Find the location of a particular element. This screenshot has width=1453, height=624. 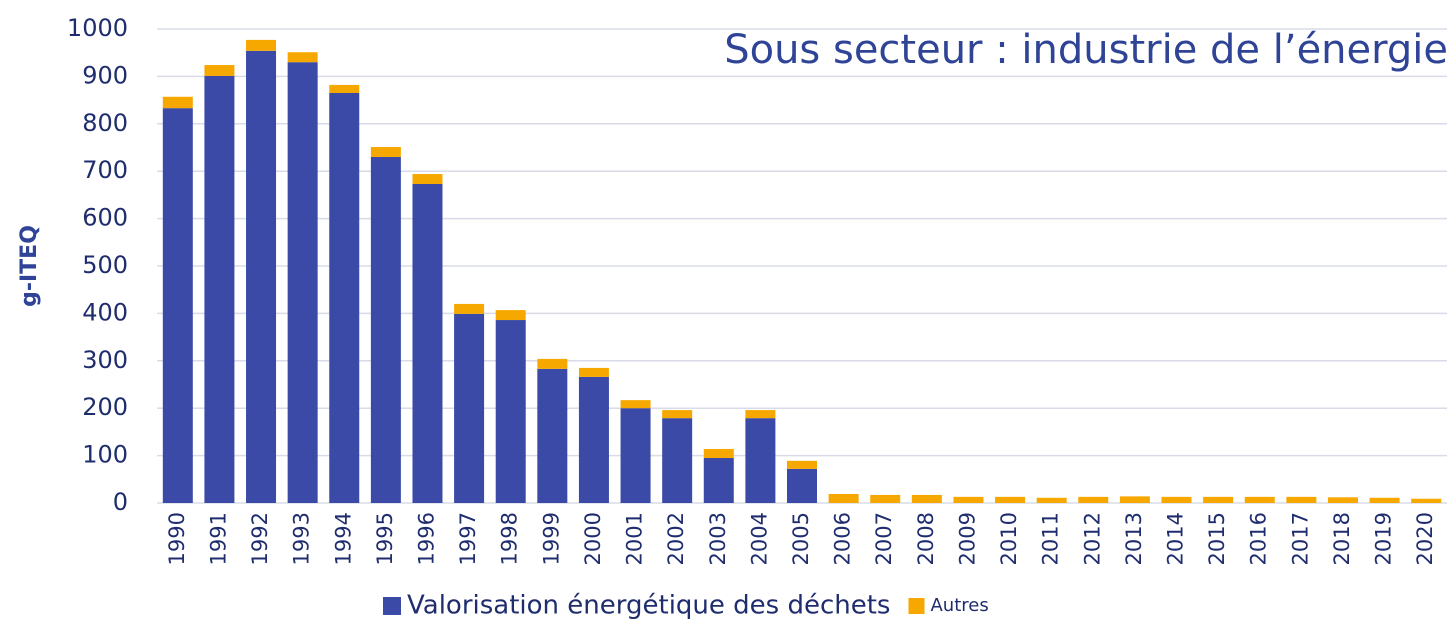

x-tick-label: 1990 is located at coordinates (177, 538).